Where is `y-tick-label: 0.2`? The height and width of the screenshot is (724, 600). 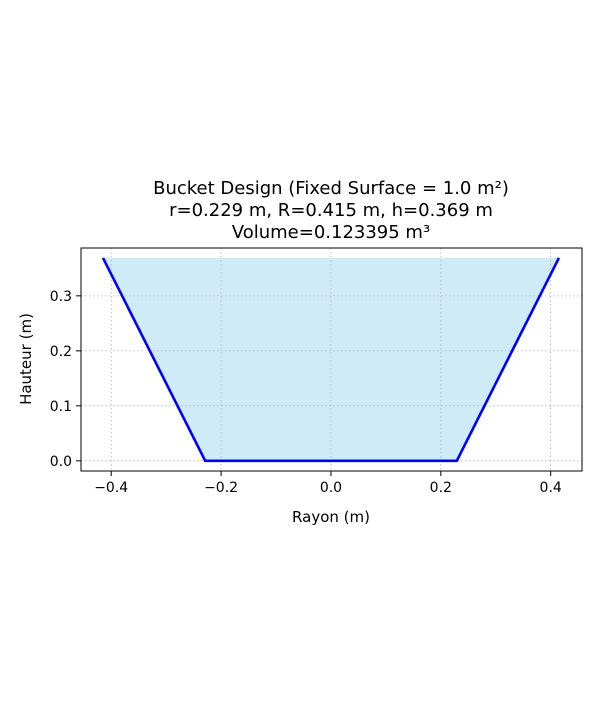 y-tick-label: 0.2 is located at coordinates (61, 352).